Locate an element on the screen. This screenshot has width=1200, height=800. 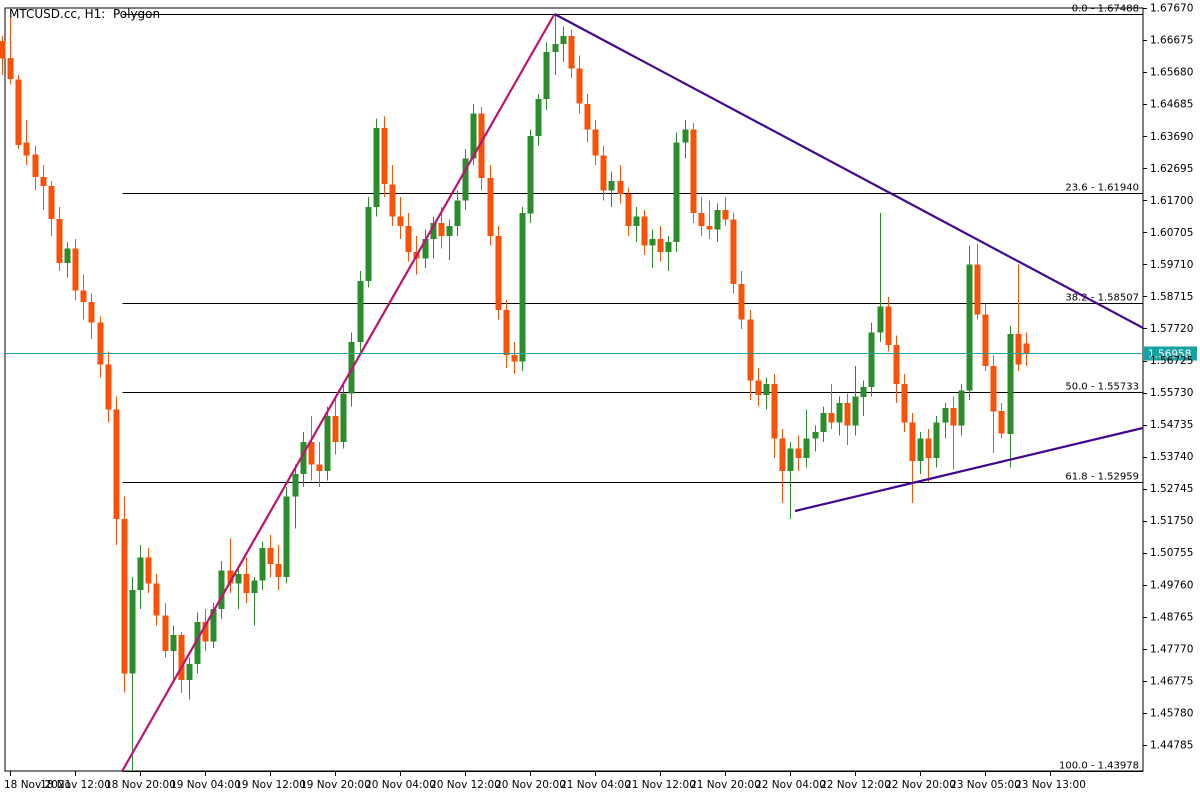
y-axis-label: 1.56725 is located at coordinates (1171, 361).